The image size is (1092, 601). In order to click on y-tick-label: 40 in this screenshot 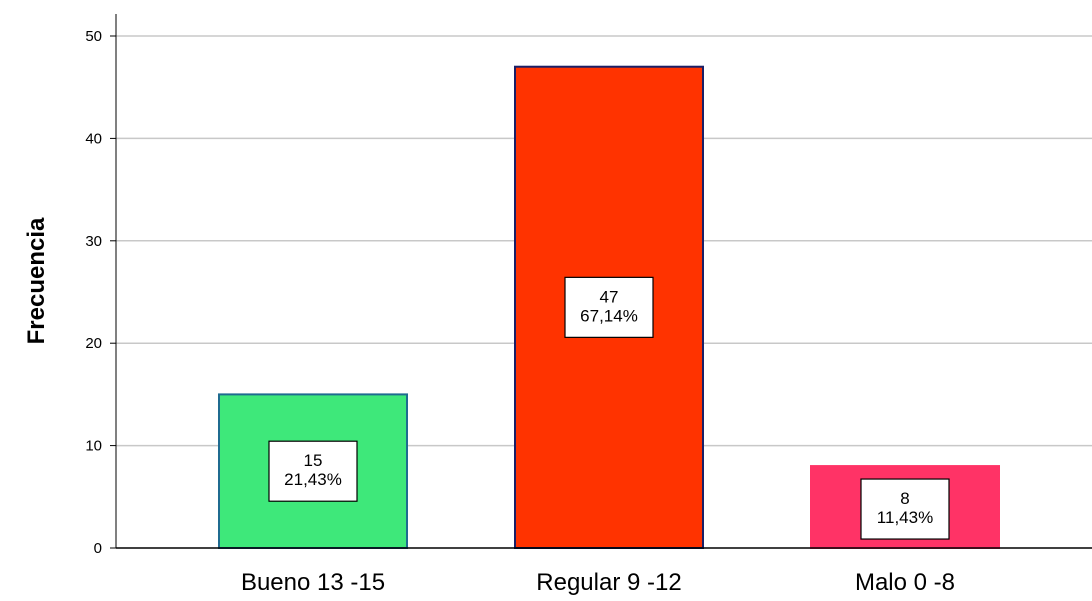, I will do `click(93, 138)`.